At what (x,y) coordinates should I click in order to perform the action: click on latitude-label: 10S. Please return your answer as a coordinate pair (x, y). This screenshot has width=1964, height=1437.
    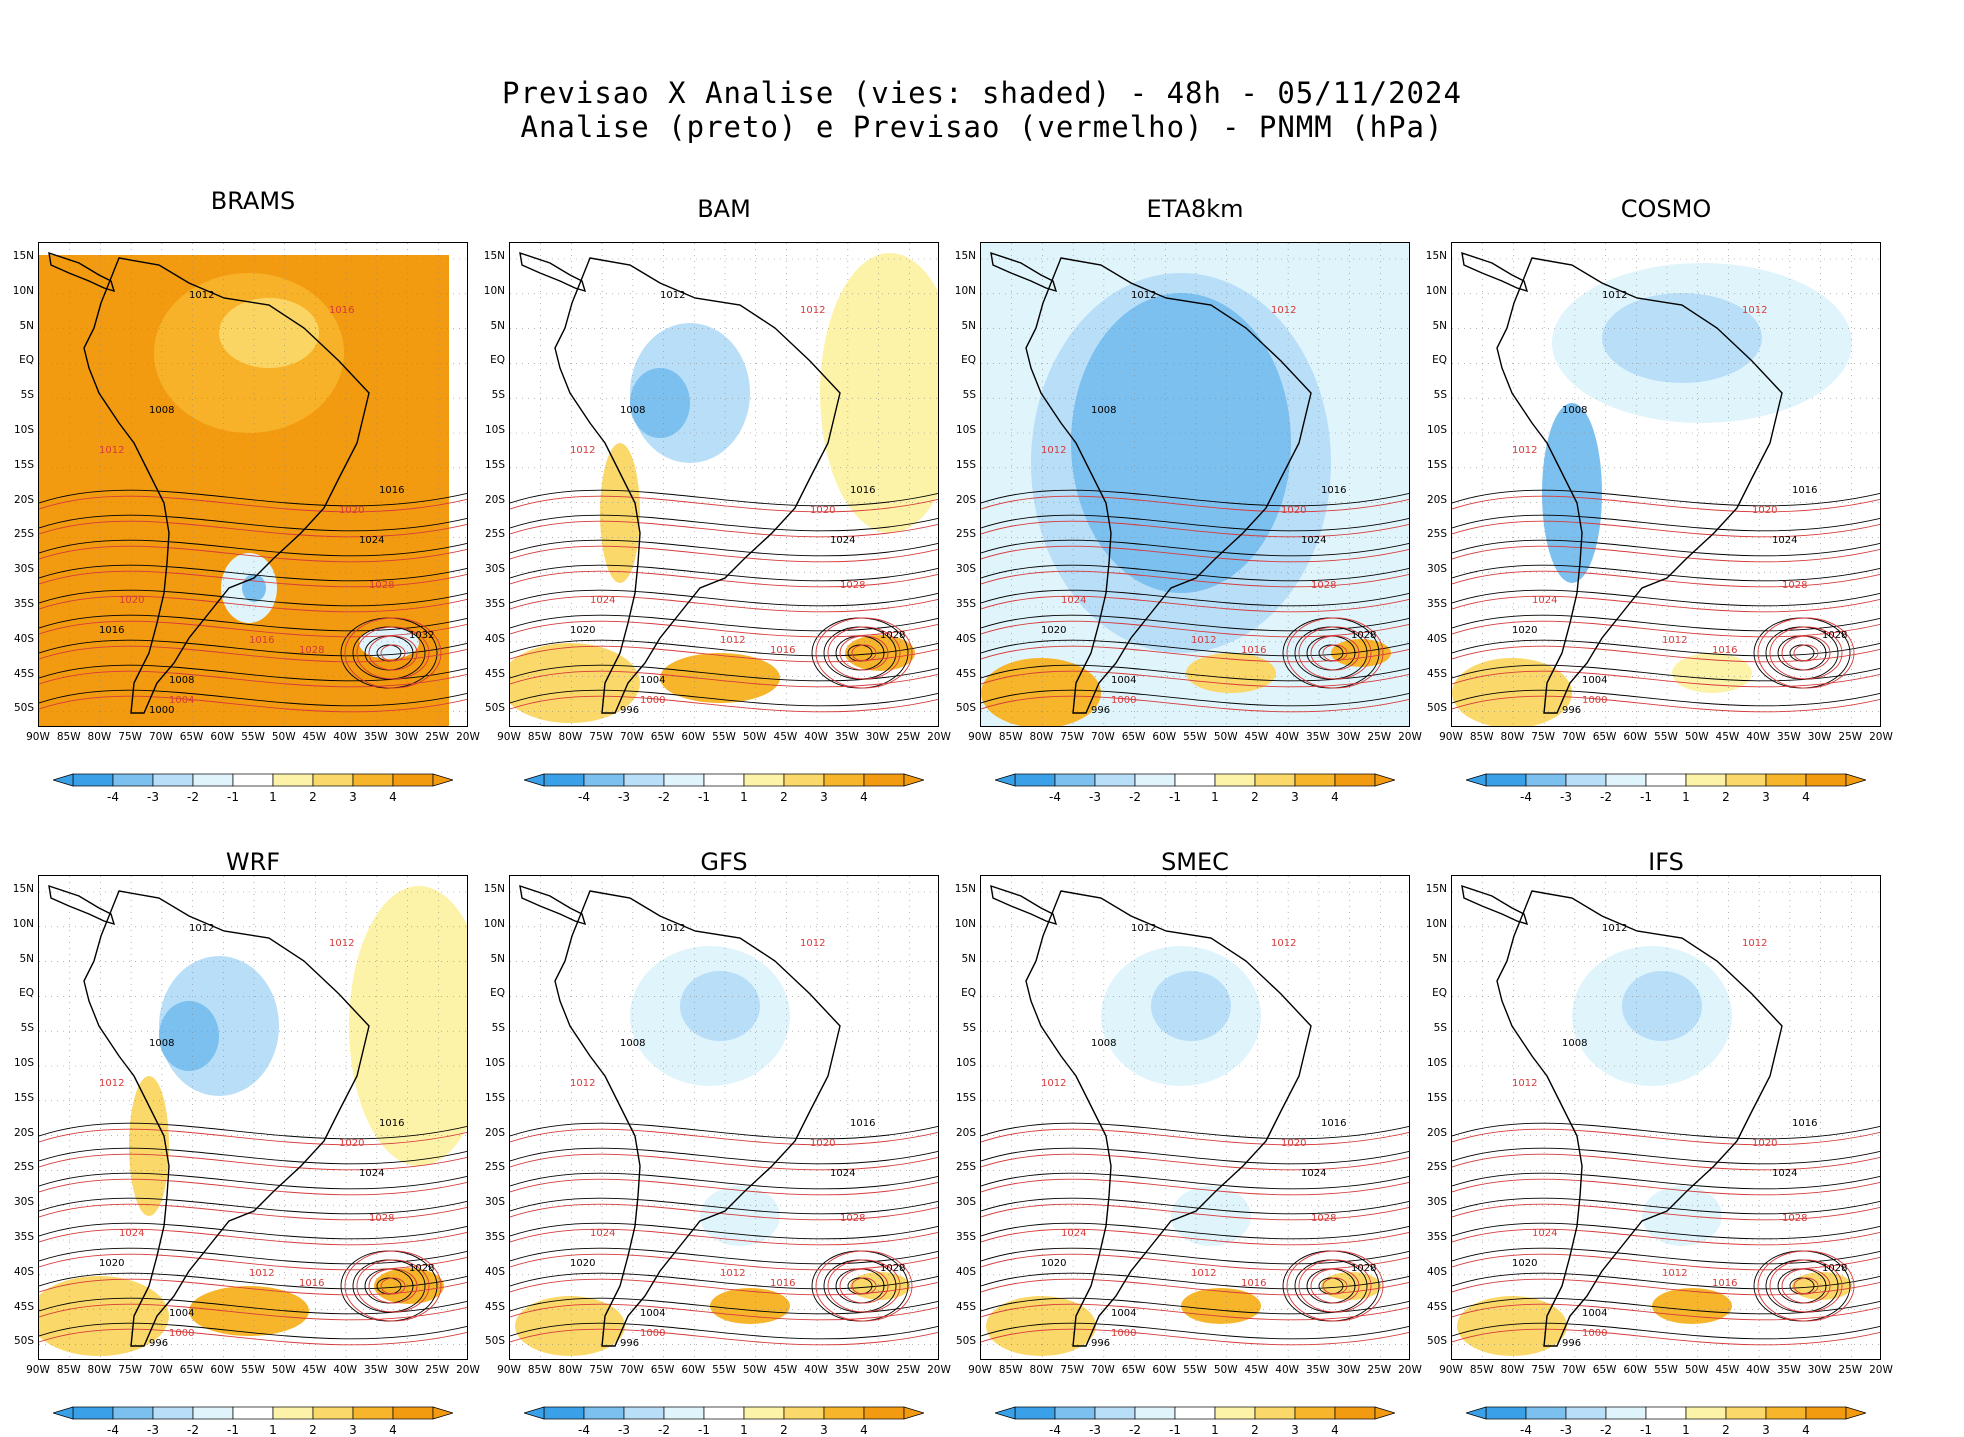
    Looking at the image, I should click on (1436, 430).